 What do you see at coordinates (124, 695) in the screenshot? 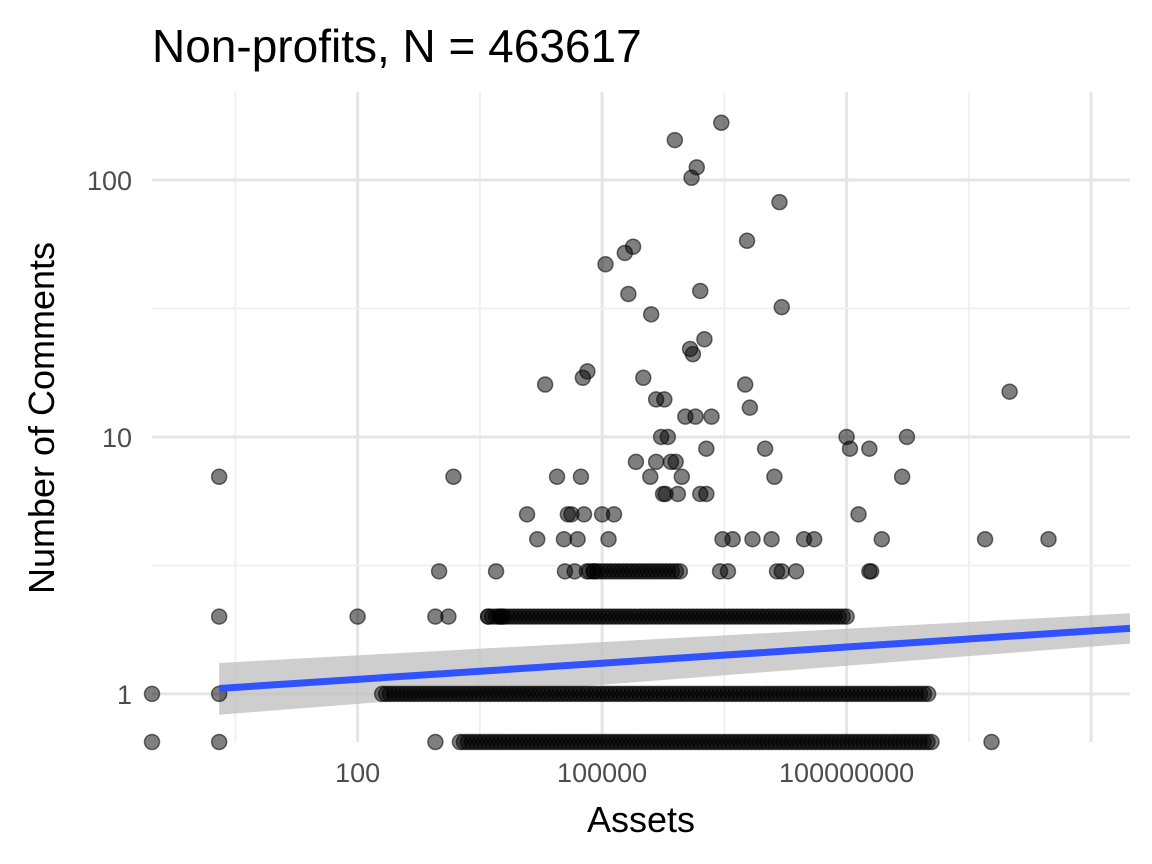
I see `y-tick-label: 1` at bounding box center [124, 695].